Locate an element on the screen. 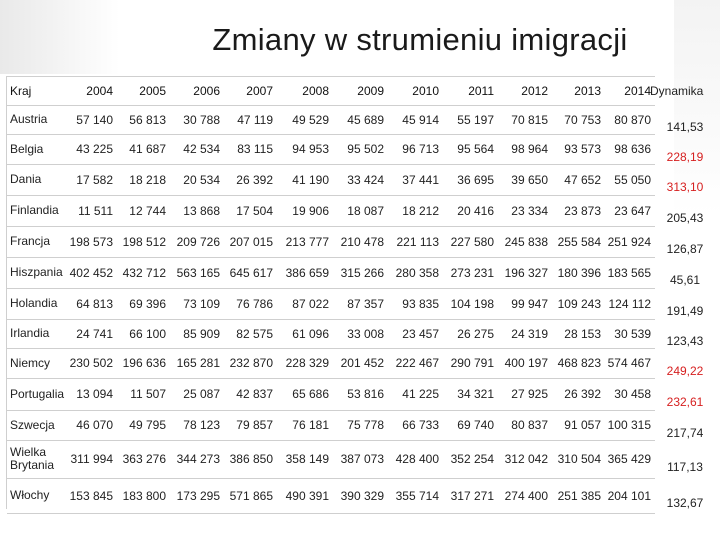 Image resolution: width=720 pixels, height=540 pixels. value-cell: 65 686 is located at coordinates (303, 394).